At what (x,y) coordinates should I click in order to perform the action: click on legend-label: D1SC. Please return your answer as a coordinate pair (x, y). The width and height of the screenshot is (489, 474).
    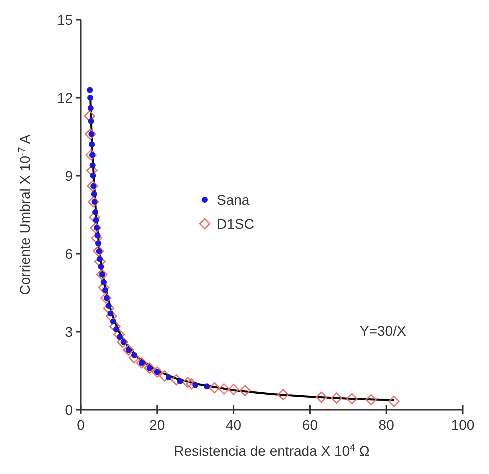
    Looking at the image, I should click on (235, 224).